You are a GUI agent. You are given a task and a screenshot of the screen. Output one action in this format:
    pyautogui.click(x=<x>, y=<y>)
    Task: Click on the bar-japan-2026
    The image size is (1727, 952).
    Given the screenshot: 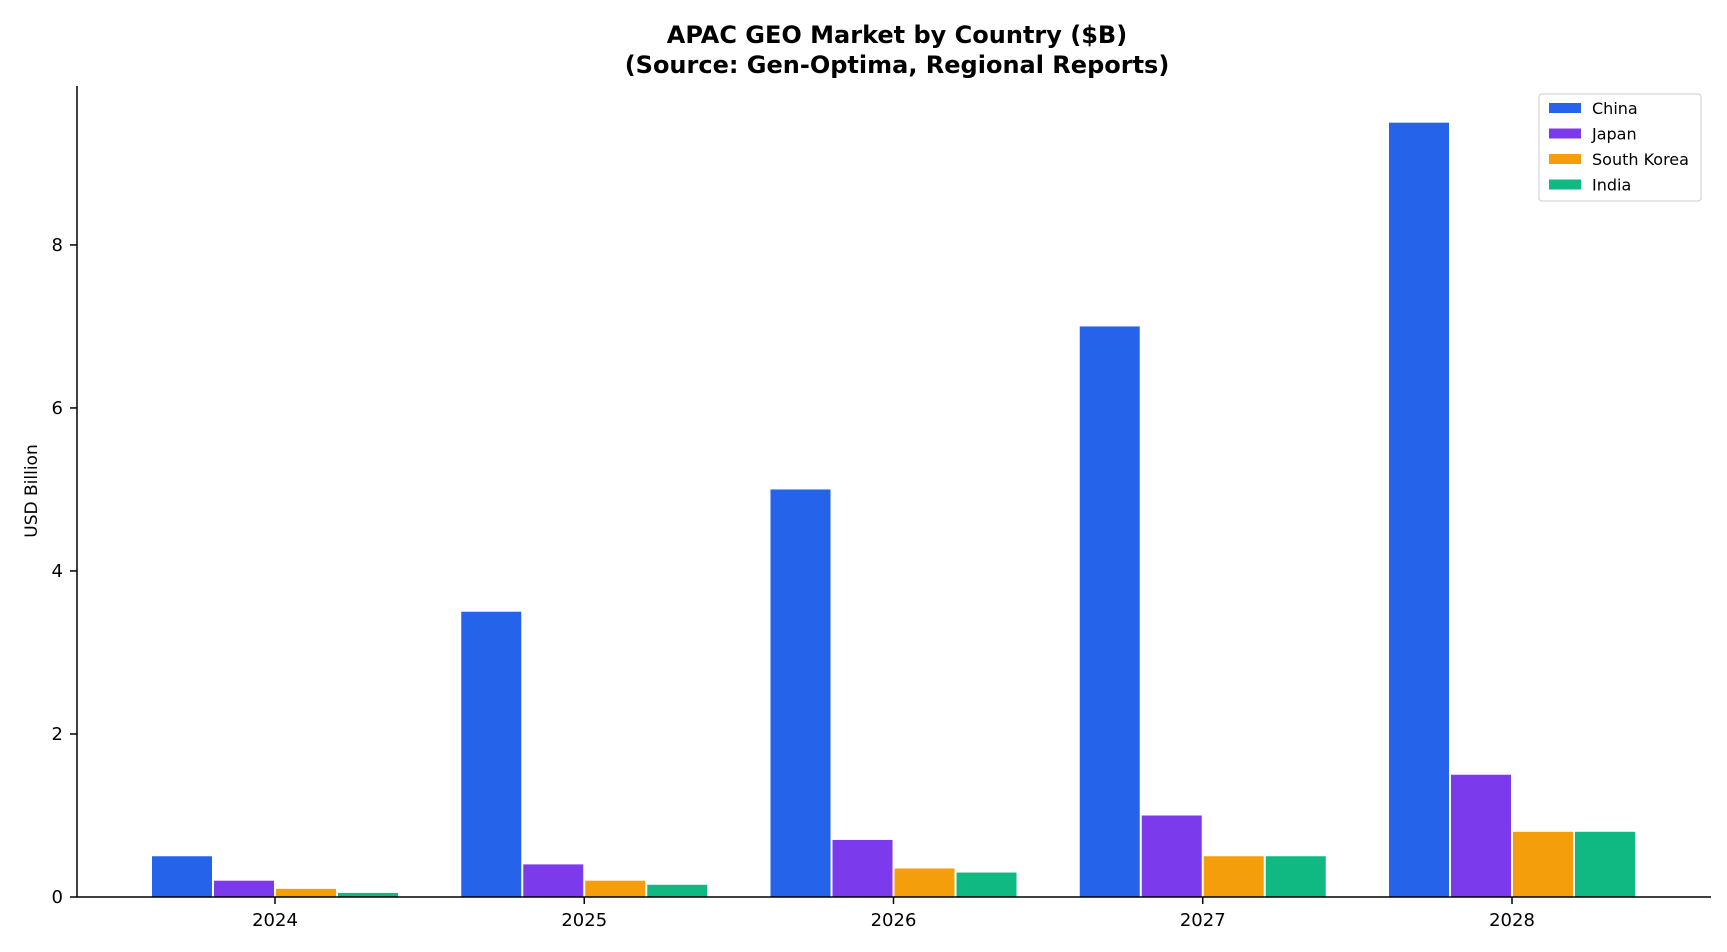 What is the action you would take?
    pyautogui.click(x=862, y=868)
    